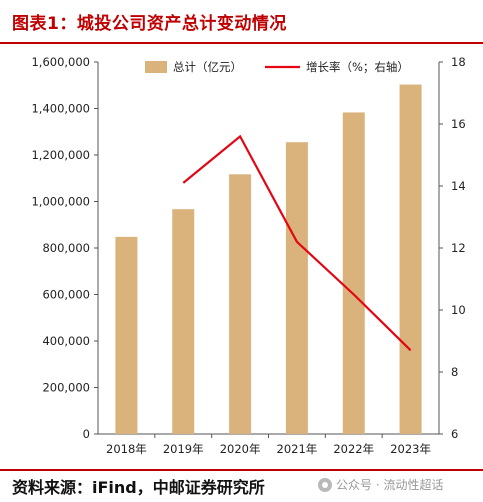 This screenshot has height=502, width=483. I want to click on x-tick-label: 2020年, so click(240, 449).